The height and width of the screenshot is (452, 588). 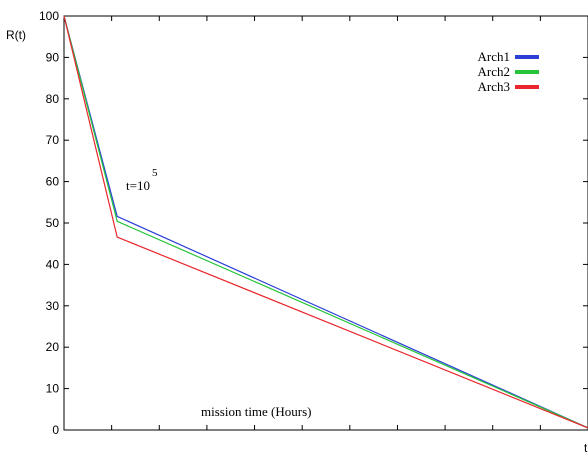 I want to click on x-axis-end-label: t, so click(x=586, y=446).